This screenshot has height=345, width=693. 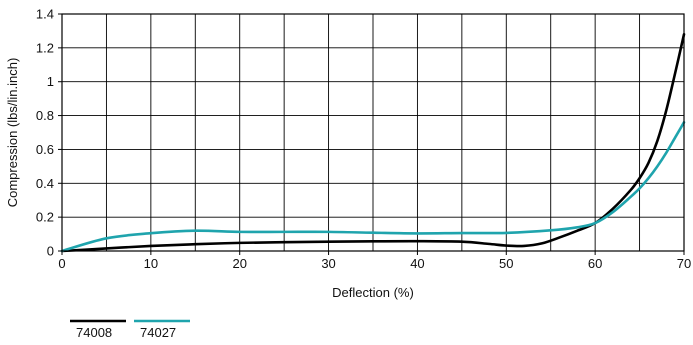 What do you see at coordinates (158, 332) in the screenshot?
I see `legend-label-74027: 74027` at bounding box center [158, 332].